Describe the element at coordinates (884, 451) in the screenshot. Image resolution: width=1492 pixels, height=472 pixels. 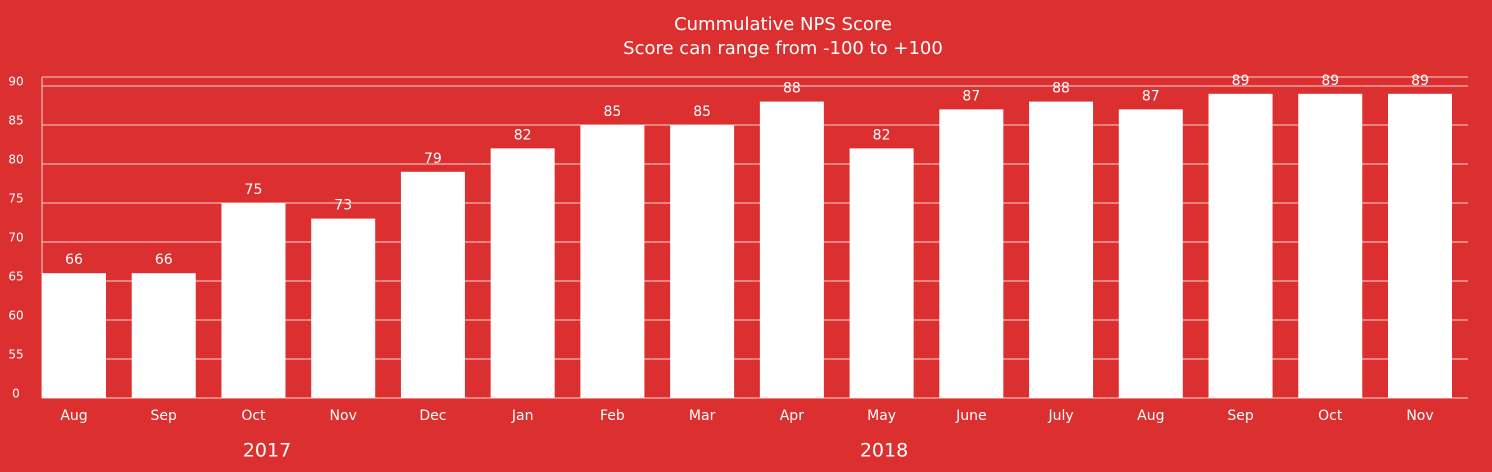
I see `year-label: 2018` at that location.